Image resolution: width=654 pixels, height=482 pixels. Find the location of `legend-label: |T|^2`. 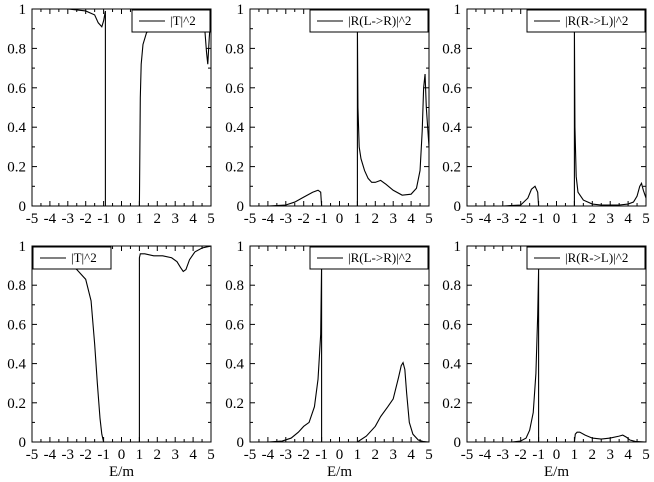

legend-label: |T|^2 is located at coordinates (84, 257).